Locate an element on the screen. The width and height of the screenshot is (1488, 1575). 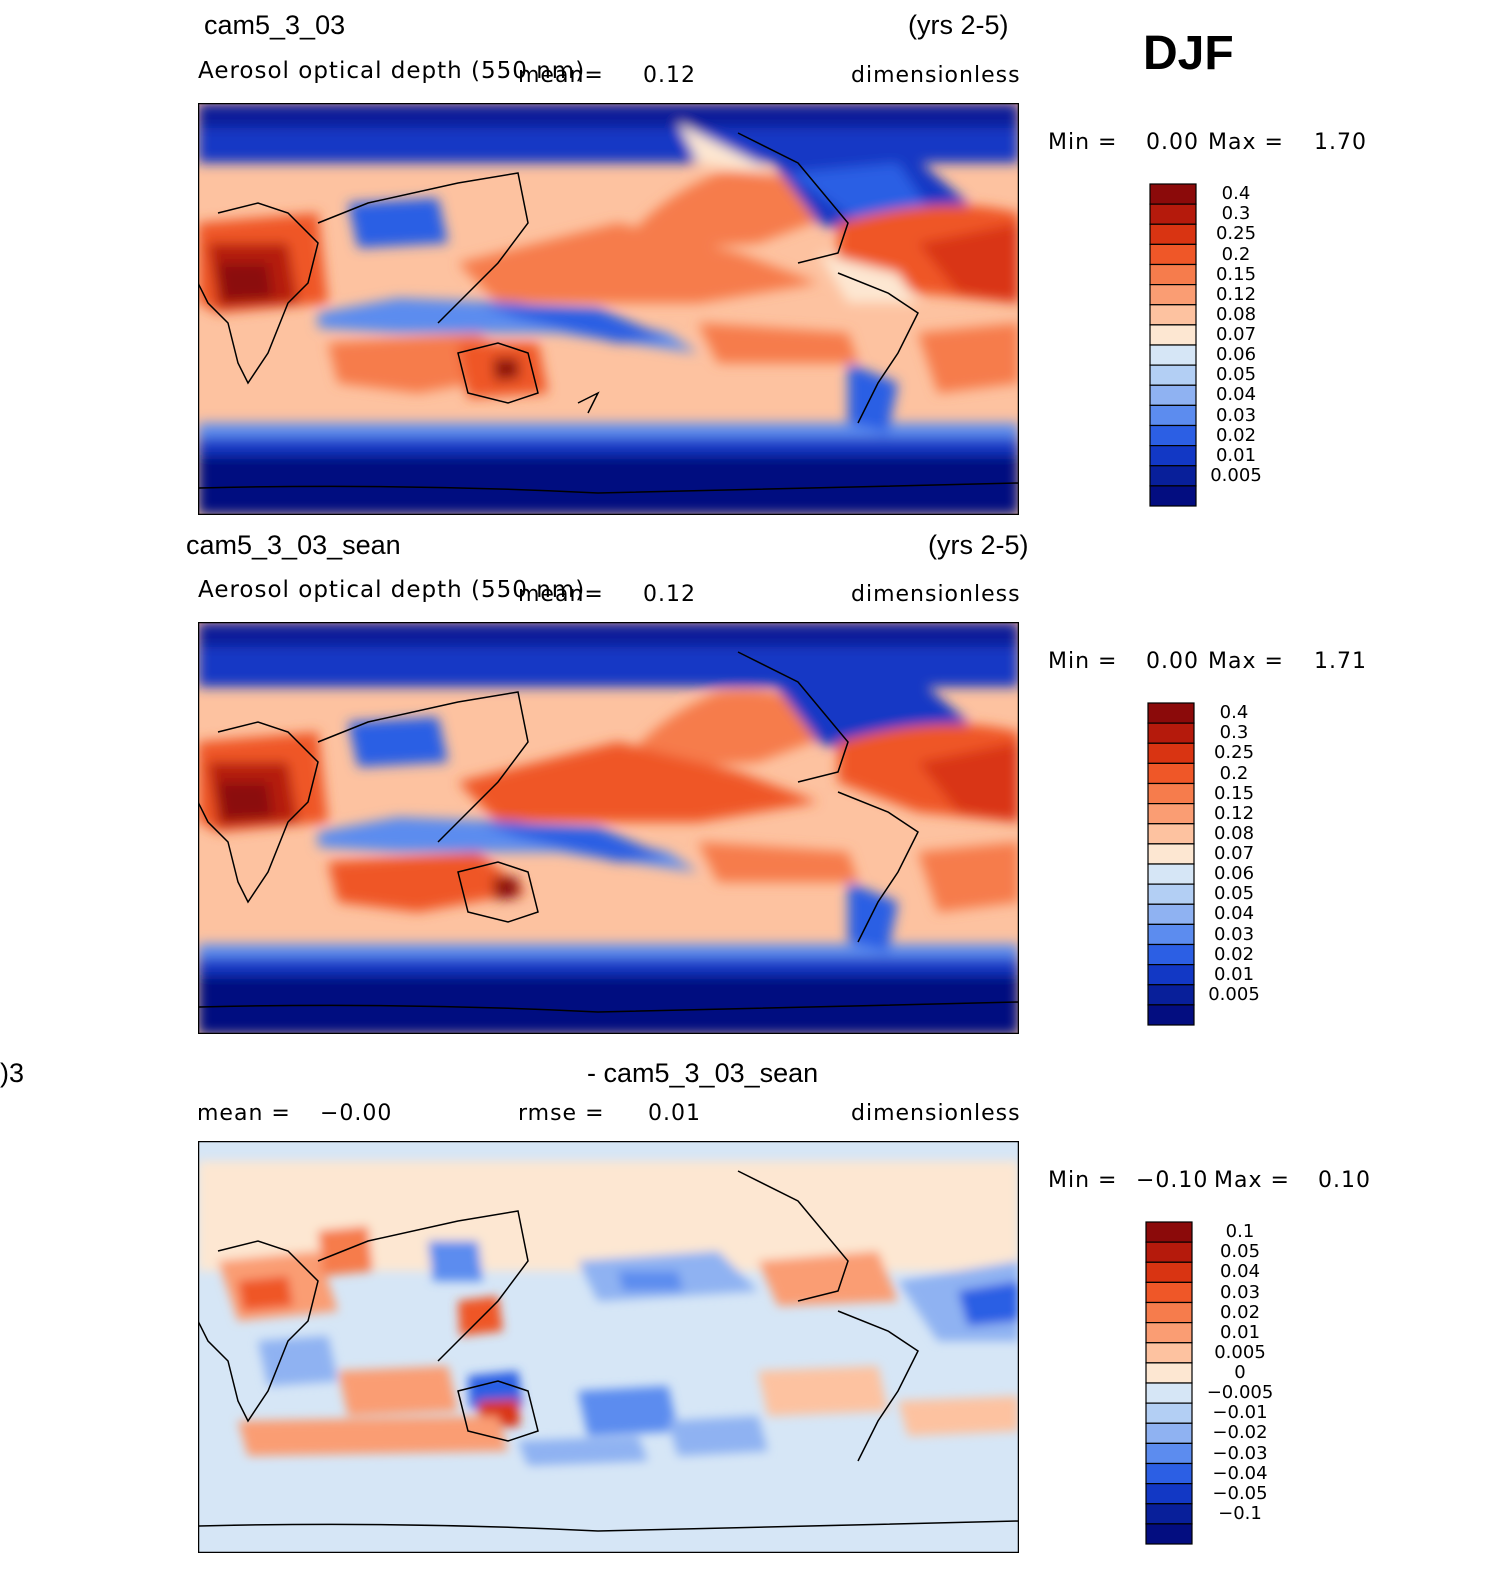
colorbar-tick-label: 0.03 is located at coordinates (1234, 934).